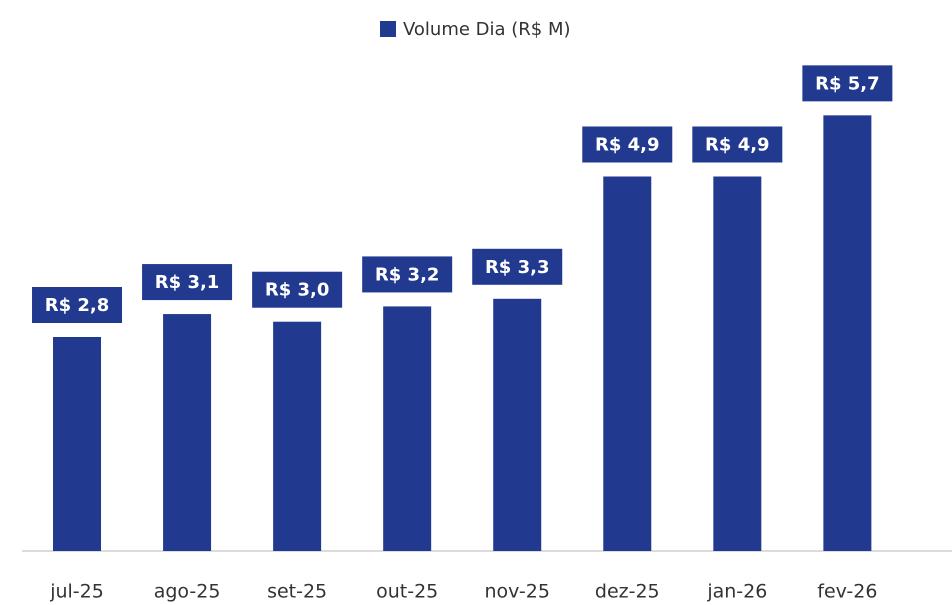  Describe the element at coordinates (847, 592) in the screenshot. I see `x-tick-label: fev-26` at that location.